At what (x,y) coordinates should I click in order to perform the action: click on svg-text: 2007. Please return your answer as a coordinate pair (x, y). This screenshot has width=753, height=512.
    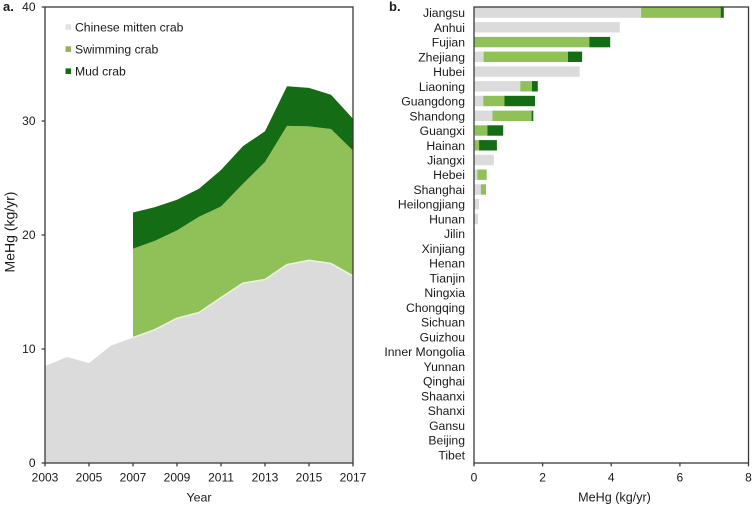
    Looking at the image, I should click on (133, 478).